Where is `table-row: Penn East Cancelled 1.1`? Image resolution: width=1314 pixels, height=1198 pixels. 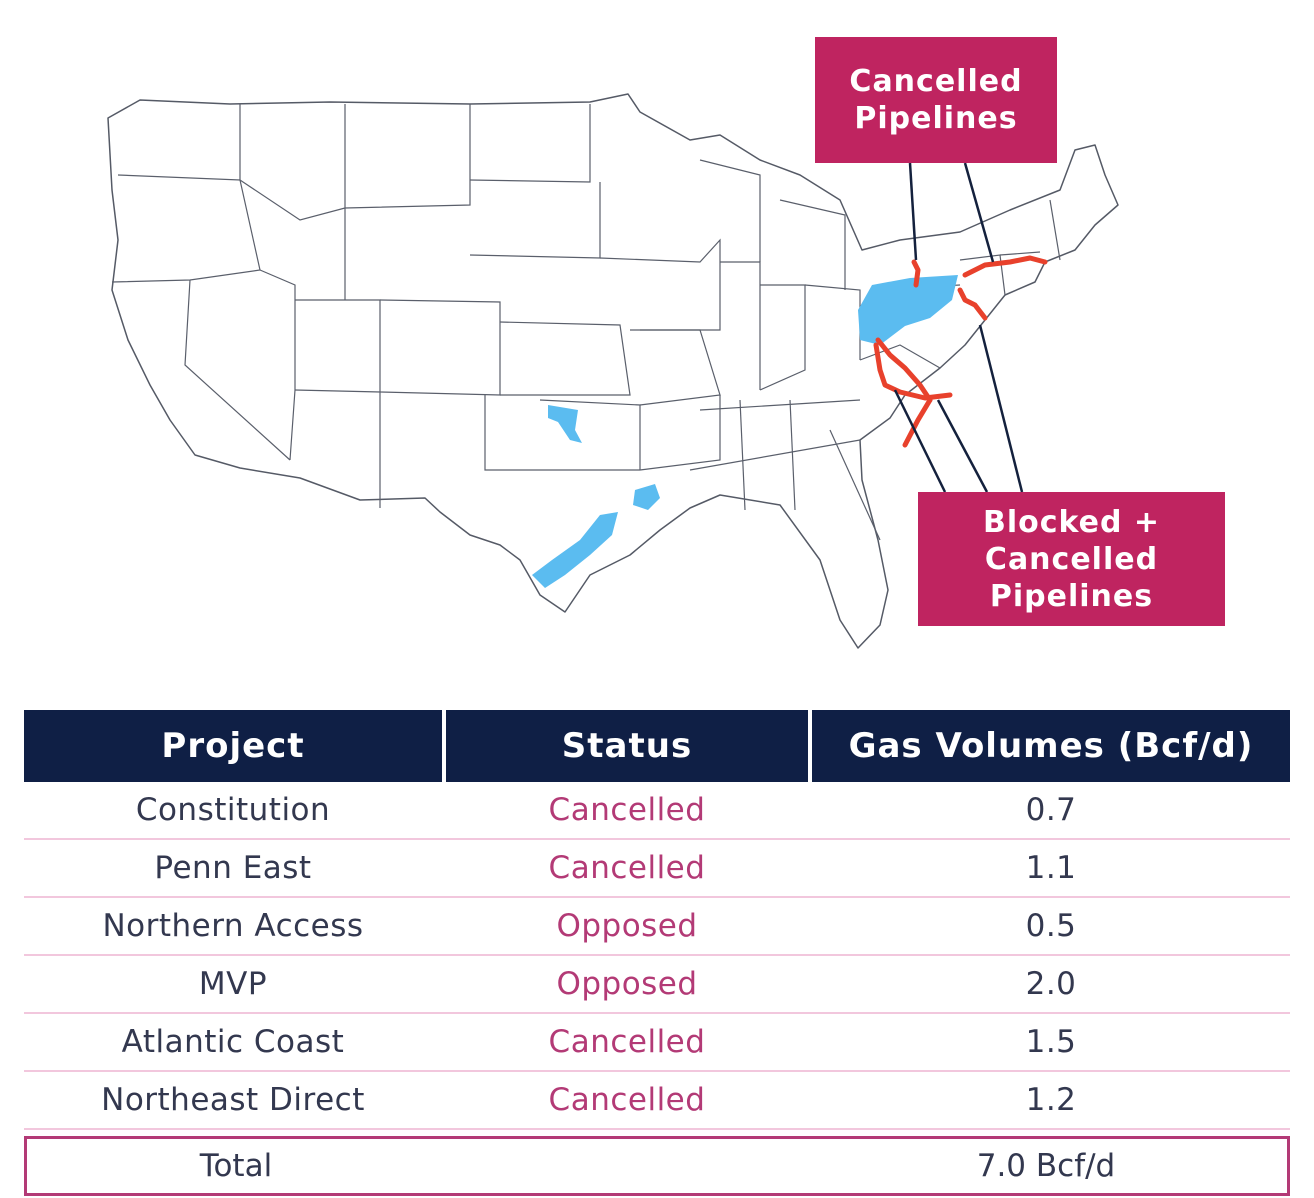
table-row: Penn East Cancelled 1.1 is located at coordinates (657, 869).